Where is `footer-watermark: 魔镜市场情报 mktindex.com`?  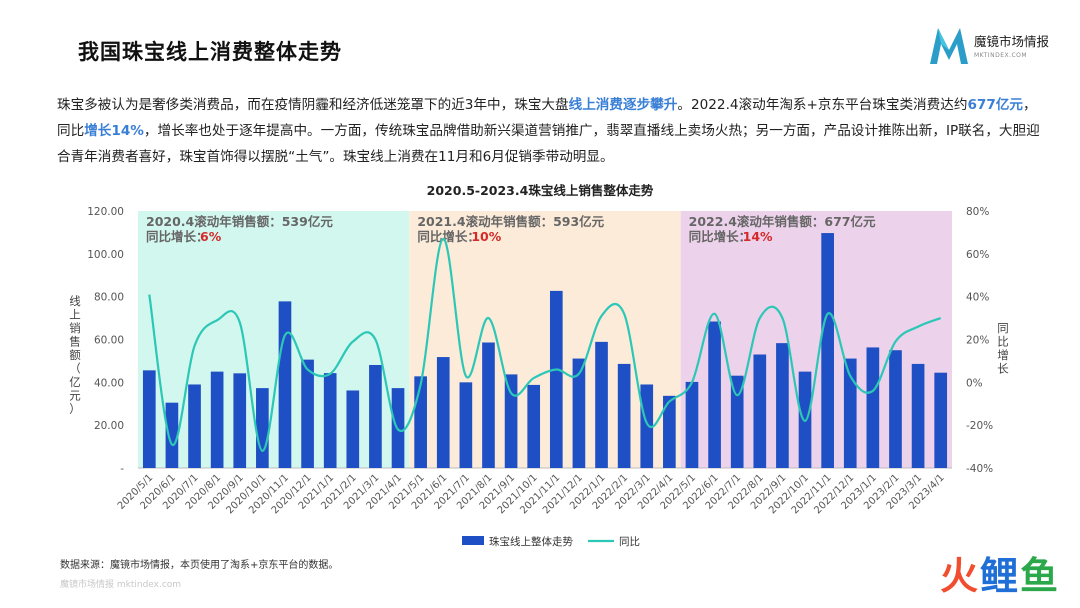
footer-watermark: 魔镜市场情报 mktindex.com is located at coordinates (121, 585).